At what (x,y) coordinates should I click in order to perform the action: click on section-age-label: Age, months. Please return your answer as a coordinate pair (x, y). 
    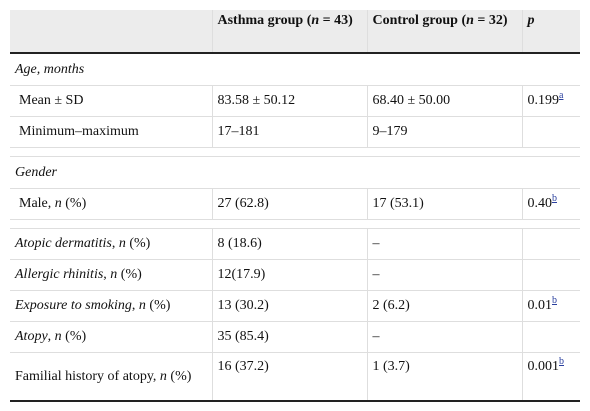
    Looking at the image, I should click on (295, 69).